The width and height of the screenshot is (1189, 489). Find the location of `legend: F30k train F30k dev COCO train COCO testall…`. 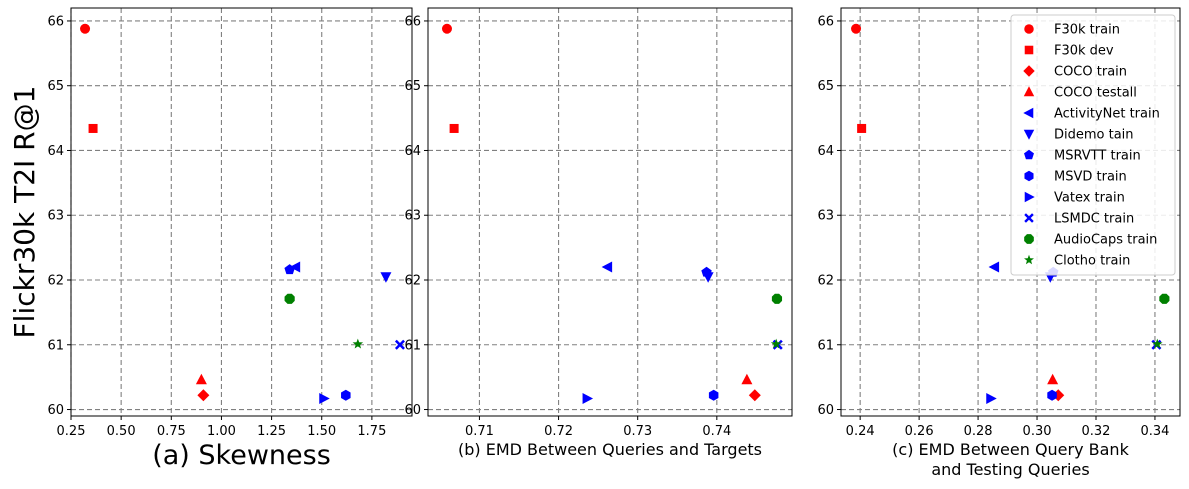

legend: F30k train F30k dev COCO train COCO testall… is located at coordinates (1093, 145).